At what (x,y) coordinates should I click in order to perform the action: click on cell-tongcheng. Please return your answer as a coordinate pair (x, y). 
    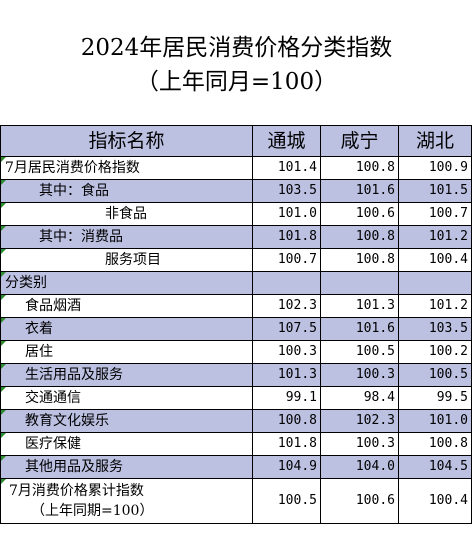
    Looking at the image, I should click on (286, 283).